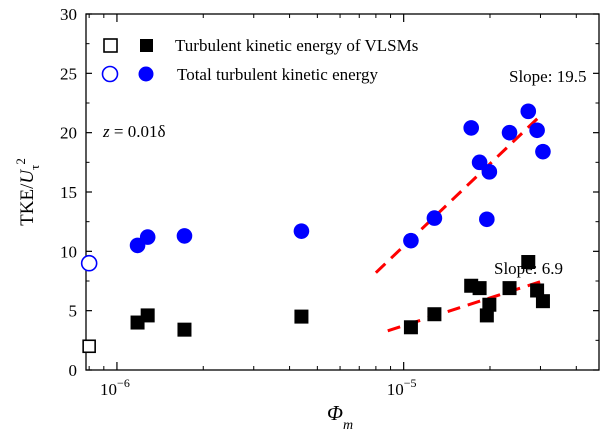  I want to click on legend-vlsm-hollow-square-icon, so click(110, 45).